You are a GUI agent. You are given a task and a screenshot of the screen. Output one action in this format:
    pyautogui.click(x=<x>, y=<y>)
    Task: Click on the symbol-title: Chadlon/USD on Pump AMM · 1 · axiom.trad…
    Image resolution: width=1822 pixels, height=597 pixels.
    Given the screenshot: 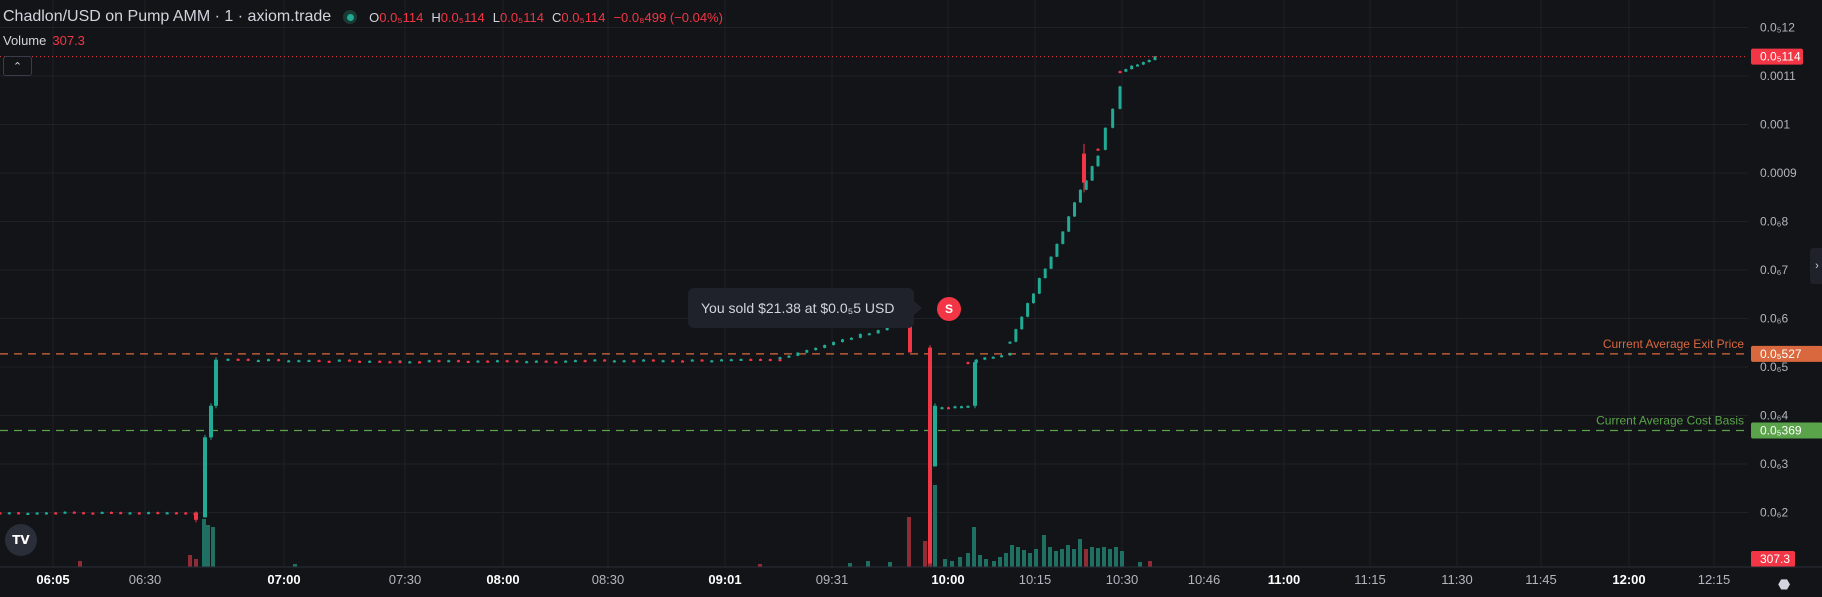 What is the action you would take?
    pyautogui.click(x=167, y=16)
    